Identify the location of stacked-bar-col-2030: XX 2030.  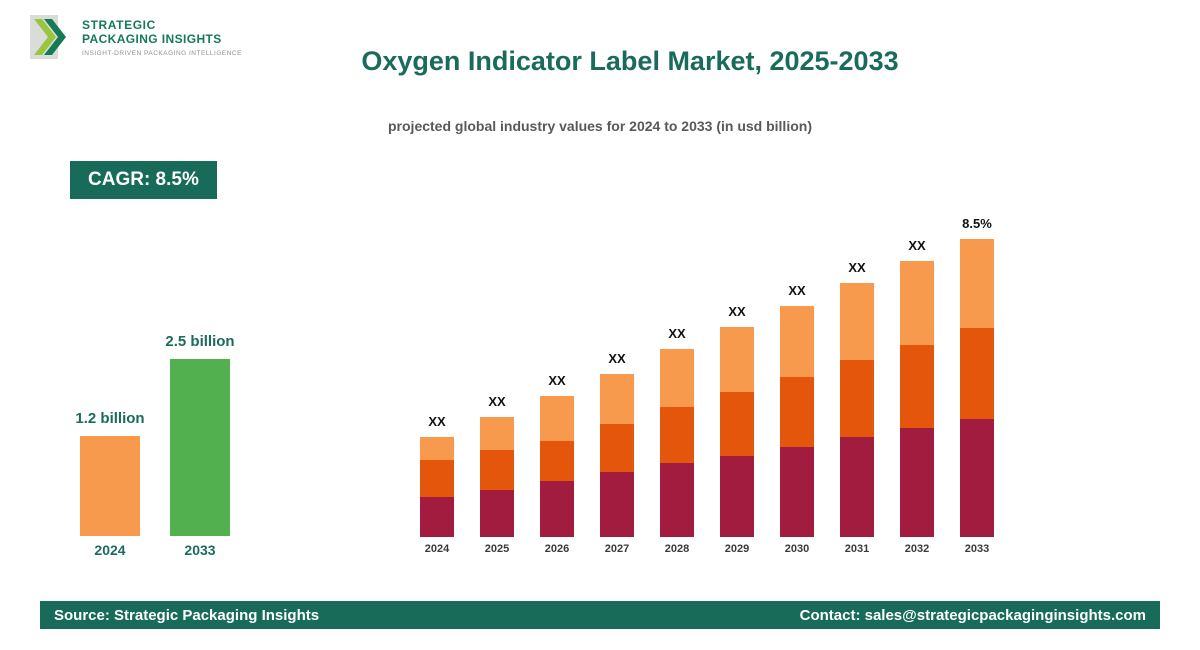
(797, 419).